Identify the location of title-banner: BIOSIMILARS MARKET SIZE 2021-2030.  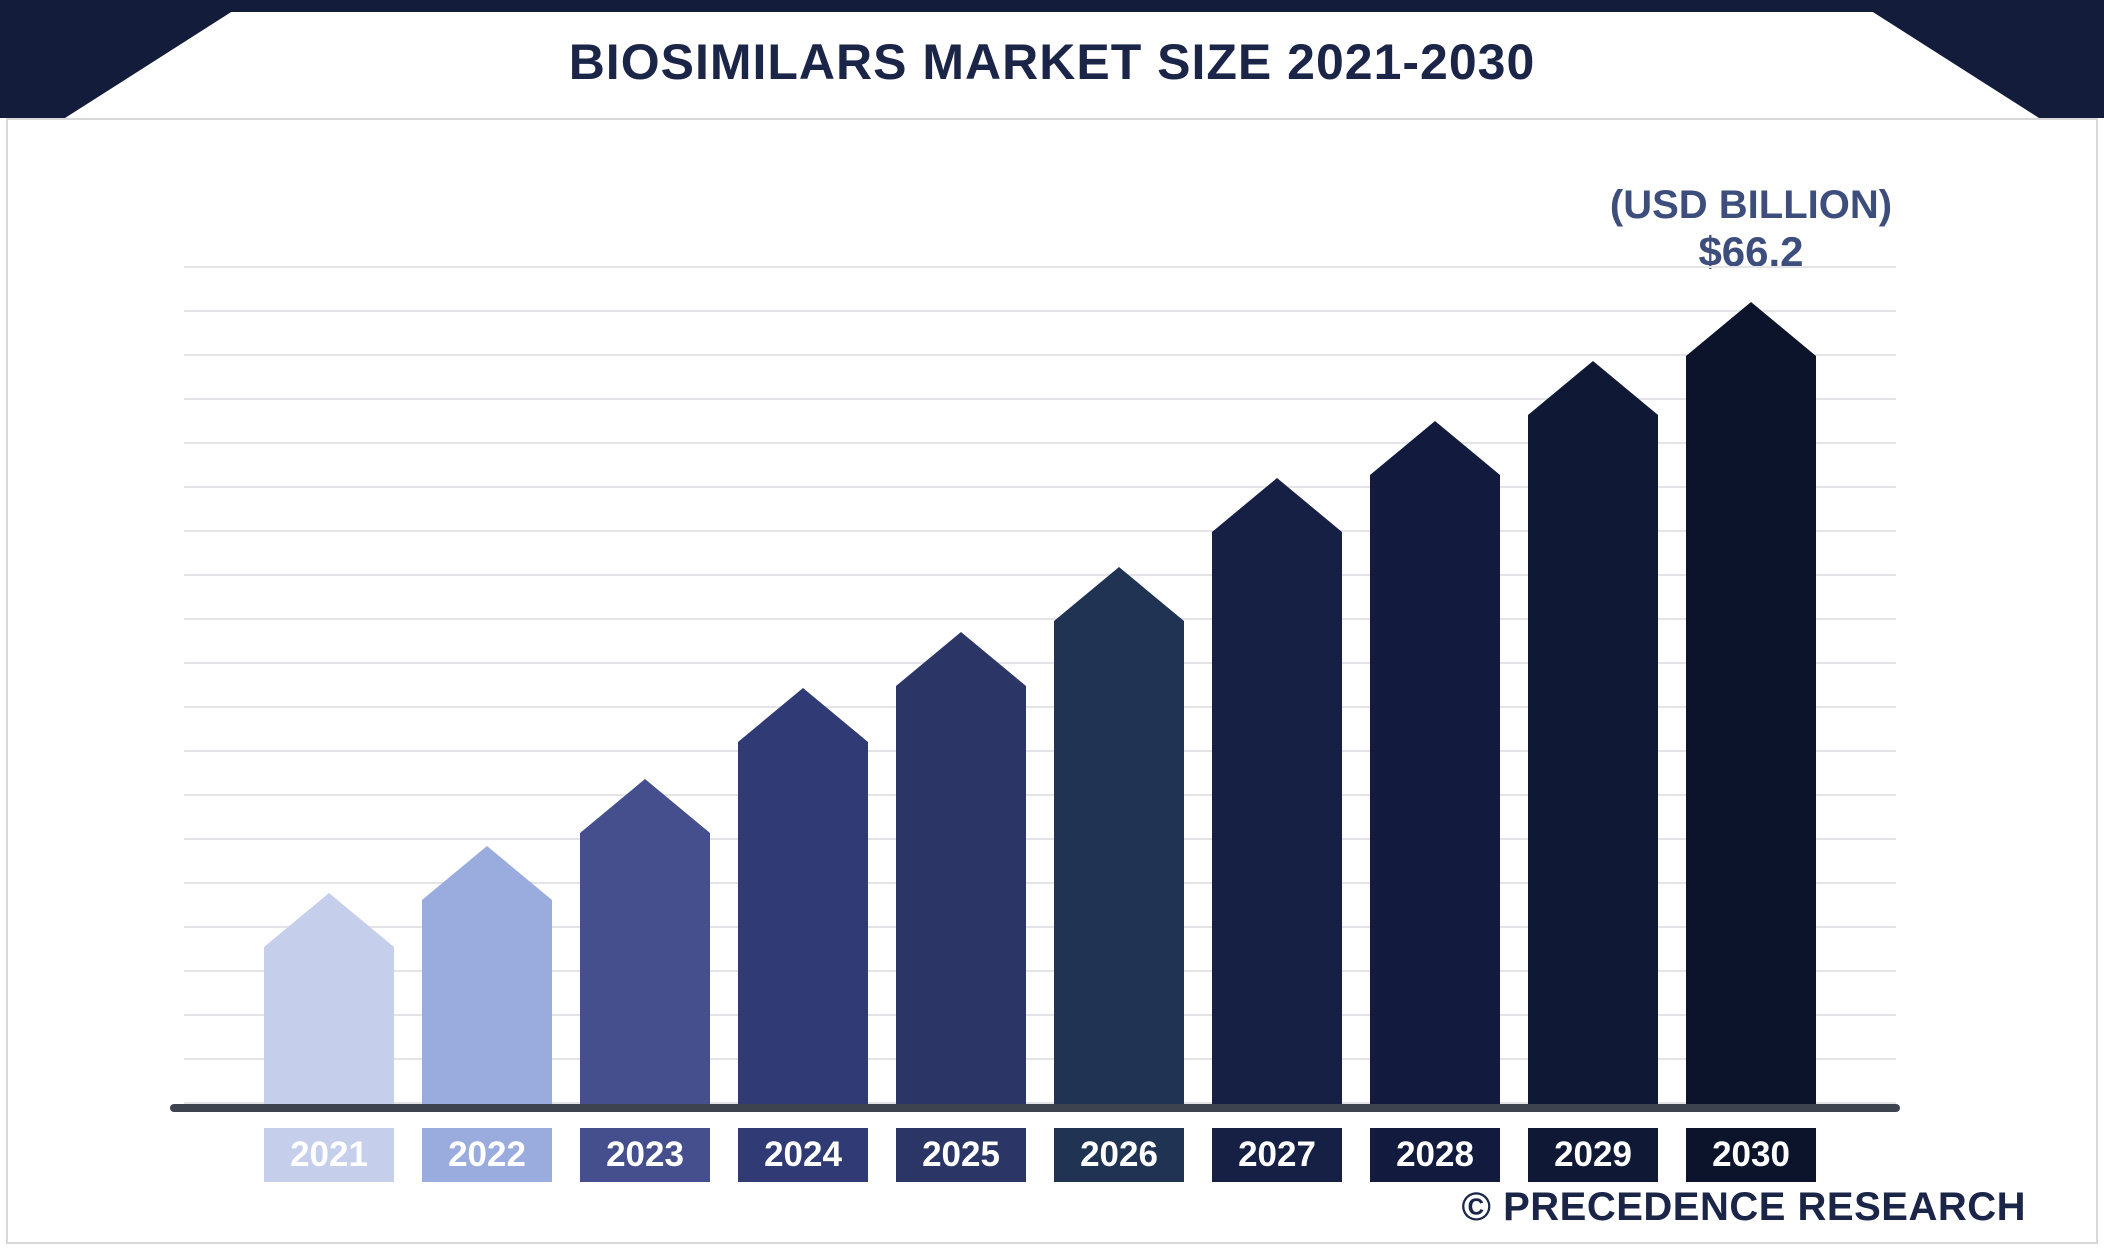
(1052, 59).